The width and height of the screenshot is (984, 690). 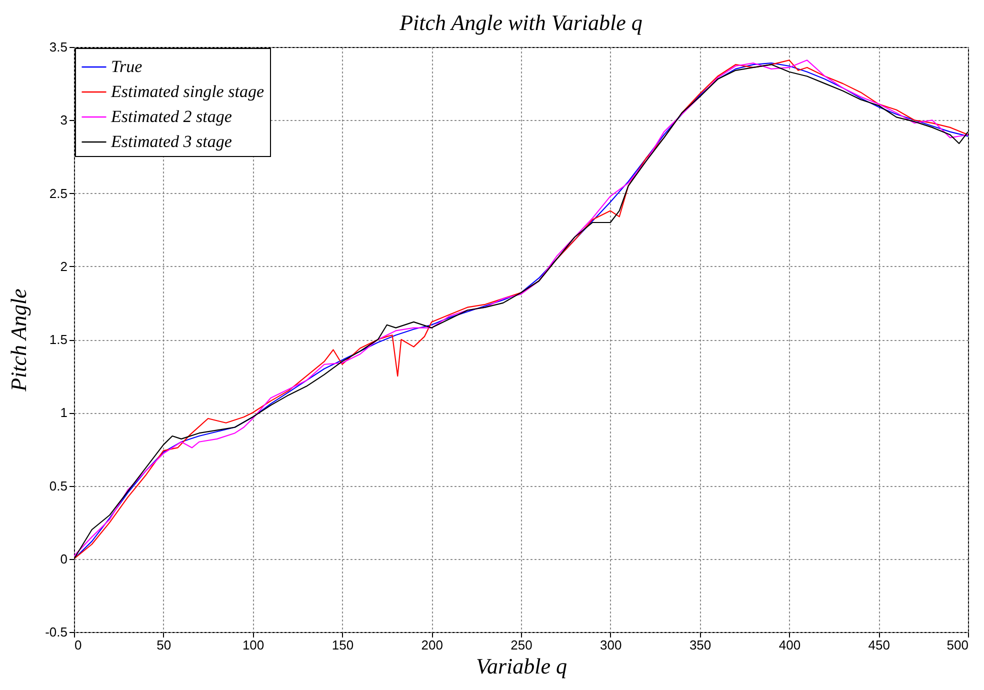 What do you see at coordinates (879, 645) in the screenshot?
I see `x-tick-label: 450` at bounding box center [879, 645].